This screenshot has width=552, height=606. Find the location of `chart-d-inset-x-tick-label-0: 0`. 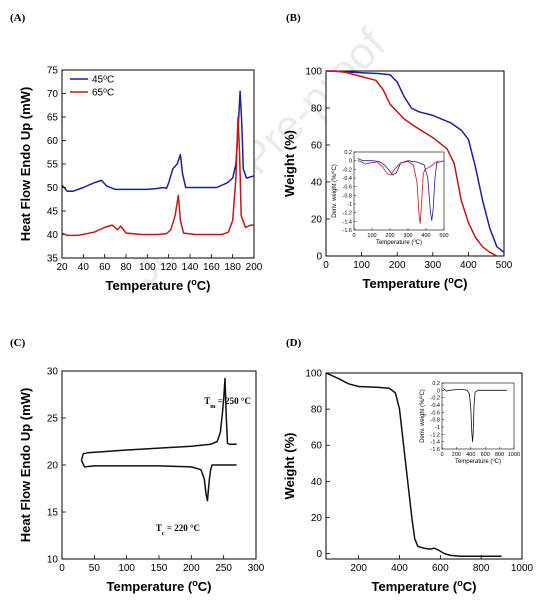

chart-d-inset-x-tick-label-0: 0 is located at coordinates (441, 455).